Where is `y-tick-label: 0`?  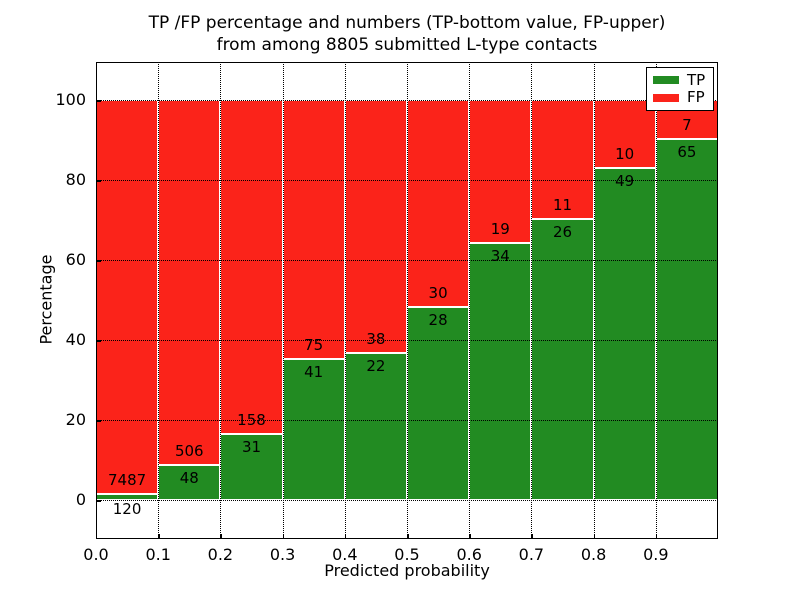
y-tick-label: 0 is located at coordinates (80, 499).